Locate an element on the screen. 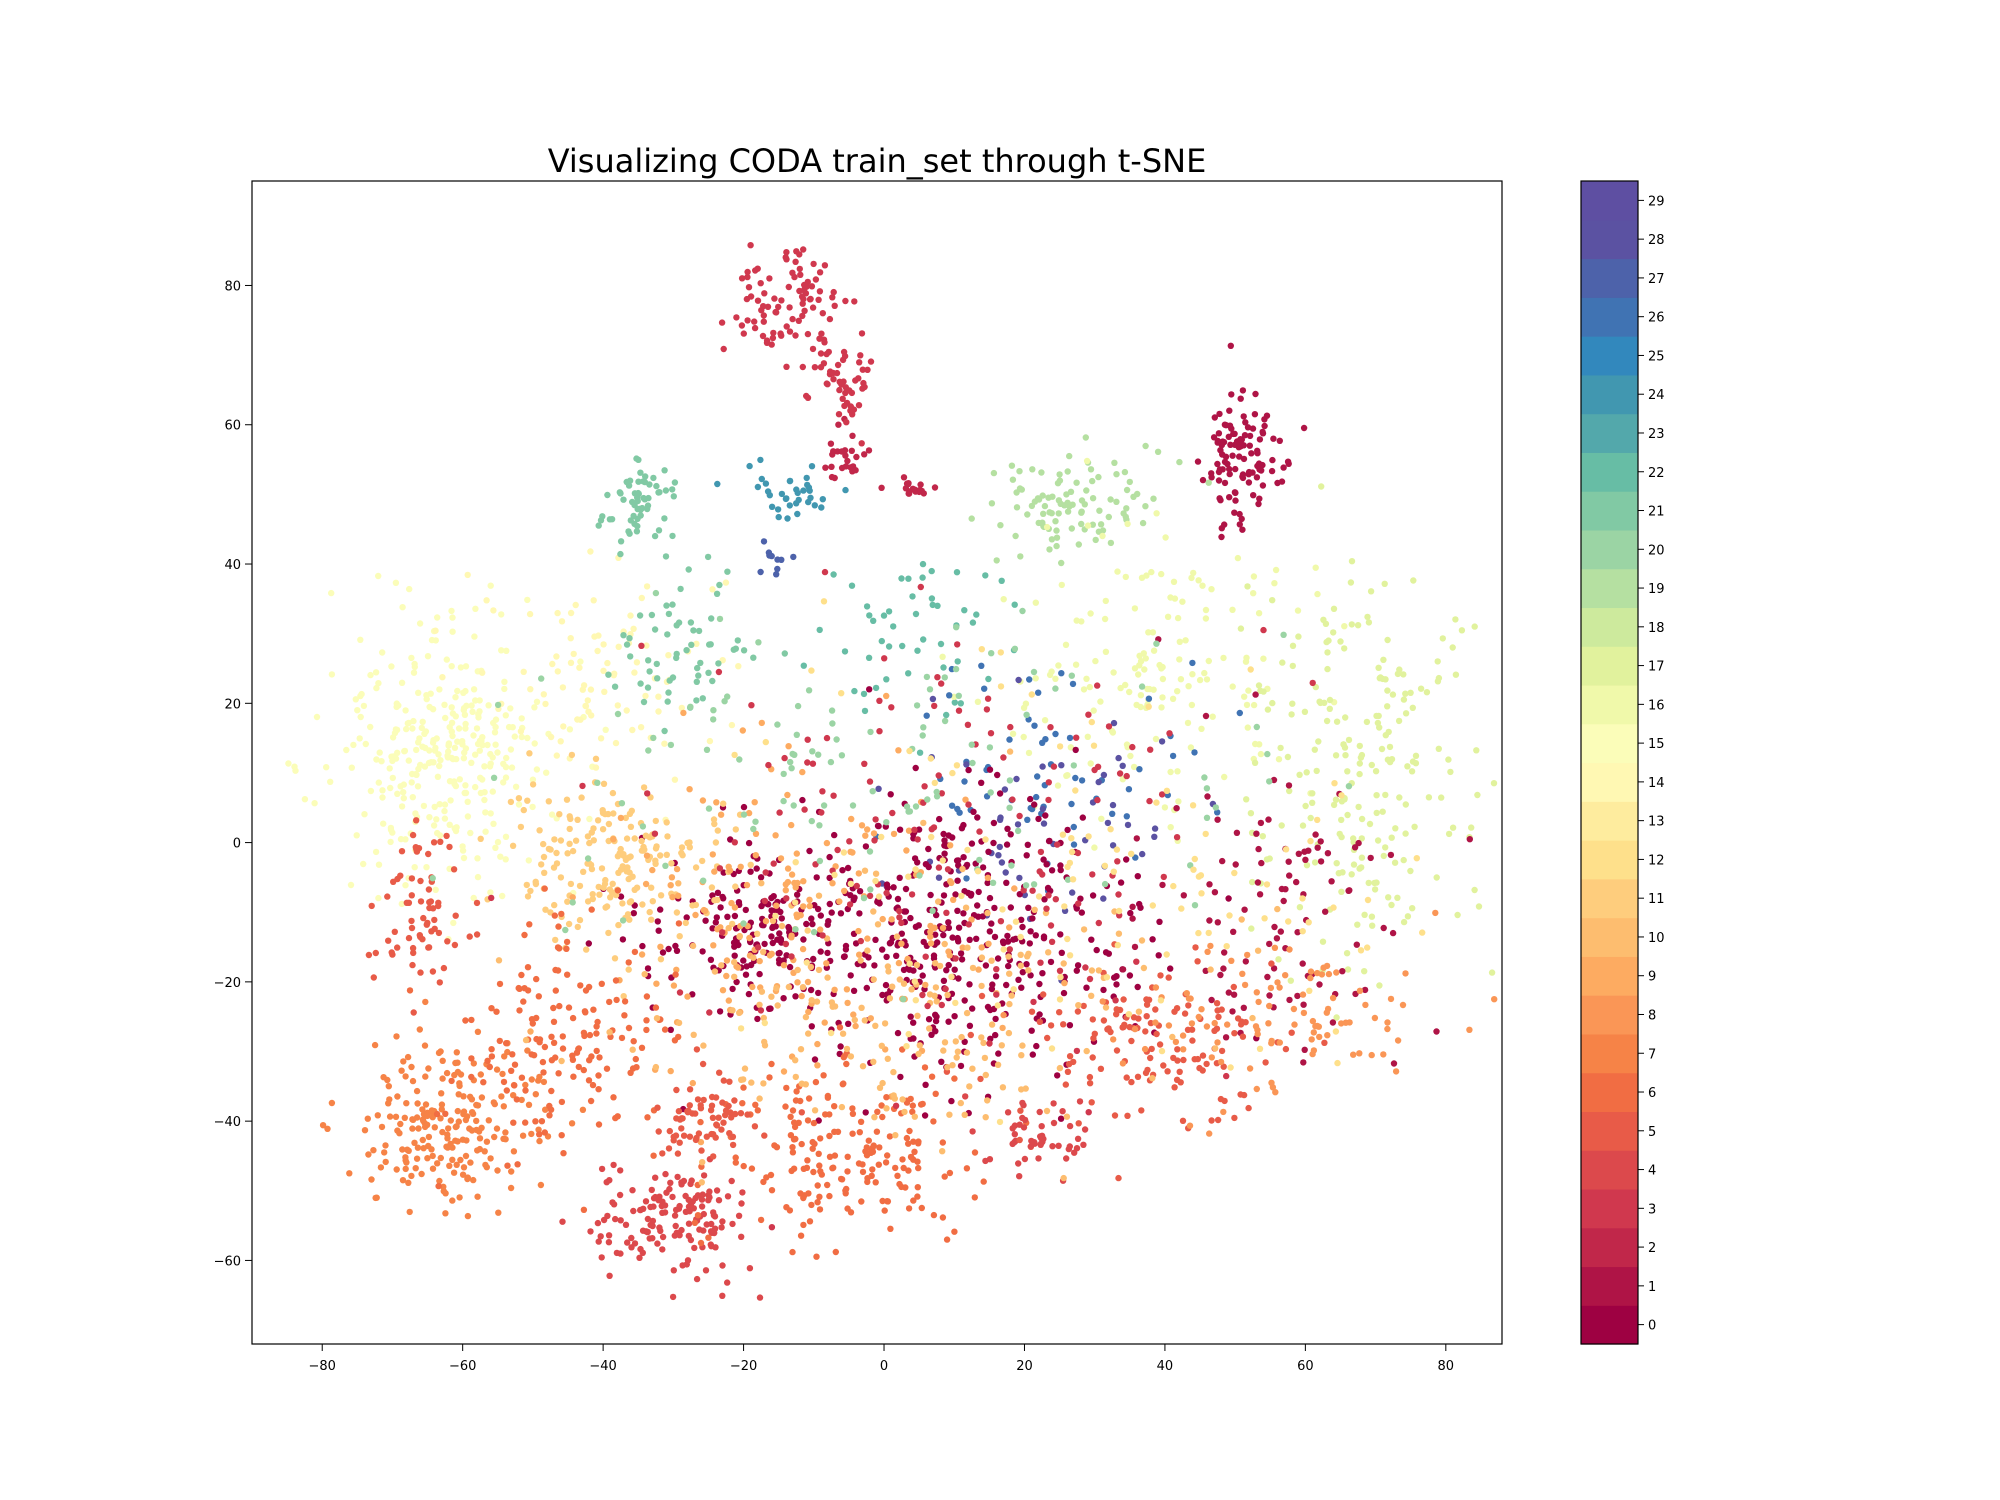 The height and width of the screenshot is (1500, 2000). chart-title: Visualizing CODA train_set through t-SNE is located at coordinates (877, 161).